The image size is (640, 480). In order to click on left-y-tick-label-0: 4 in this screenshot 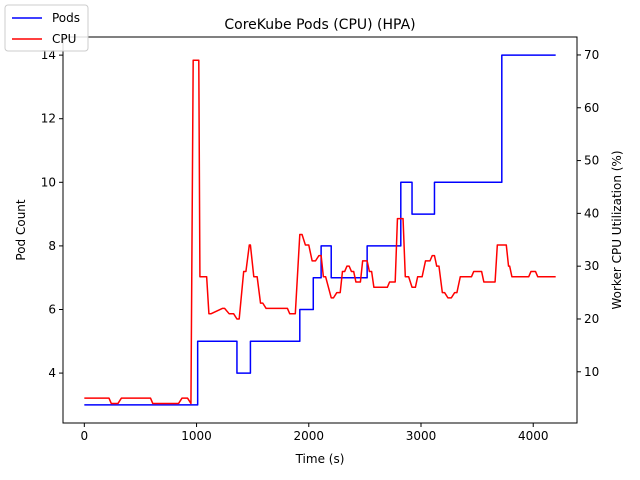, I will do `click(52, 373)`.